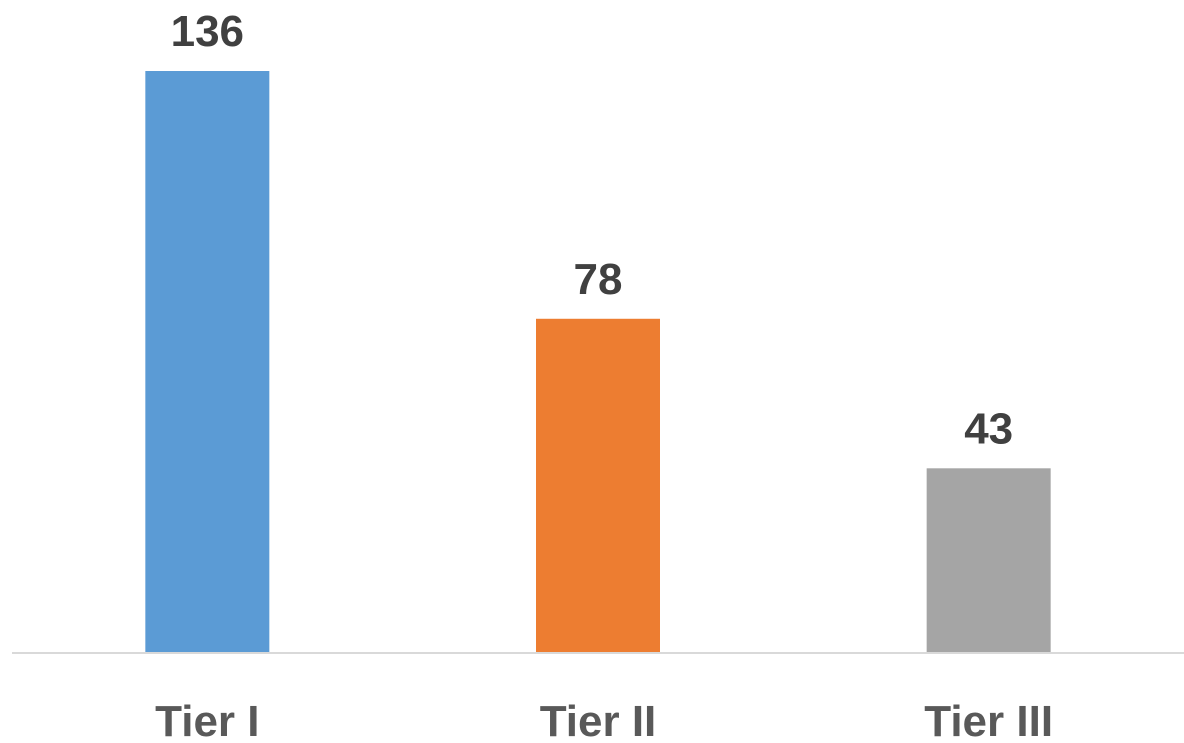 This screenshot has height=743, width=1184. What do you see at coordinates (988, 428) in the screenshot?
I see `data-label: 43` at bounding box center [988, 428].